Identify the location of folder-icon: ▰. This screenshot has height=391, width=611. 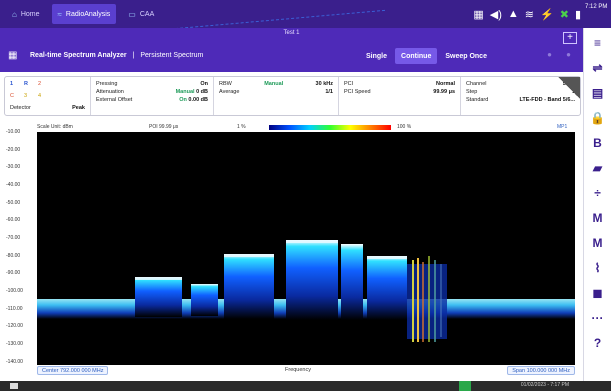
(597, 168).